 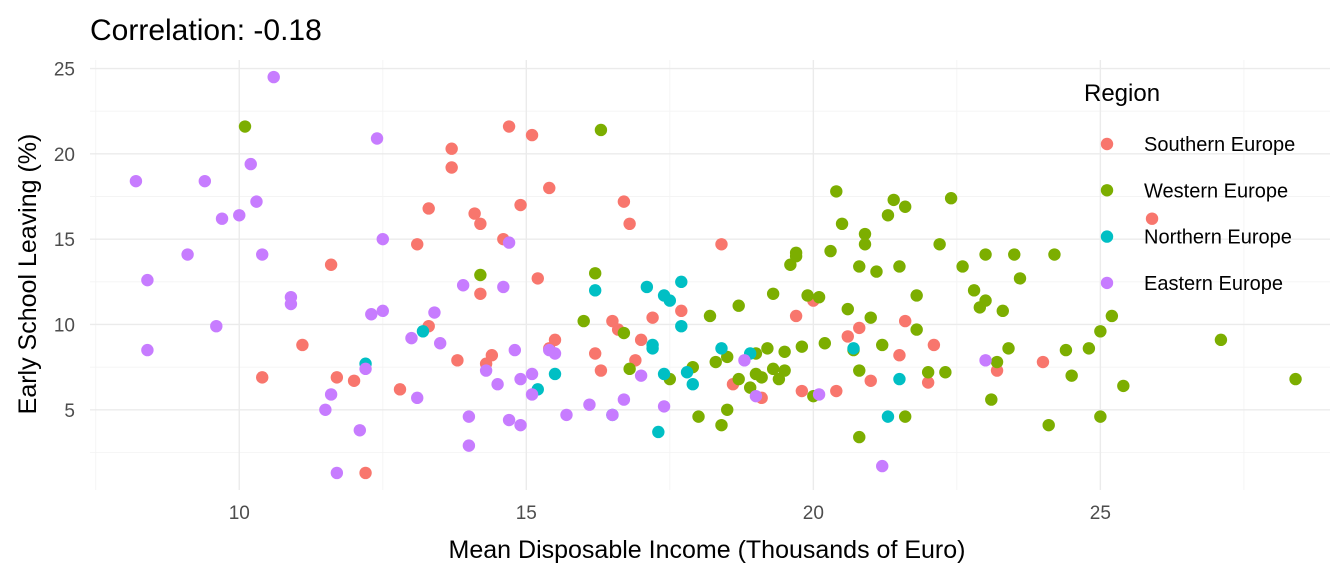 What do you see at coordinates (813, 513) in the screenshot?
I see `x-tick-label: 20` at bounding box center [813, 513].